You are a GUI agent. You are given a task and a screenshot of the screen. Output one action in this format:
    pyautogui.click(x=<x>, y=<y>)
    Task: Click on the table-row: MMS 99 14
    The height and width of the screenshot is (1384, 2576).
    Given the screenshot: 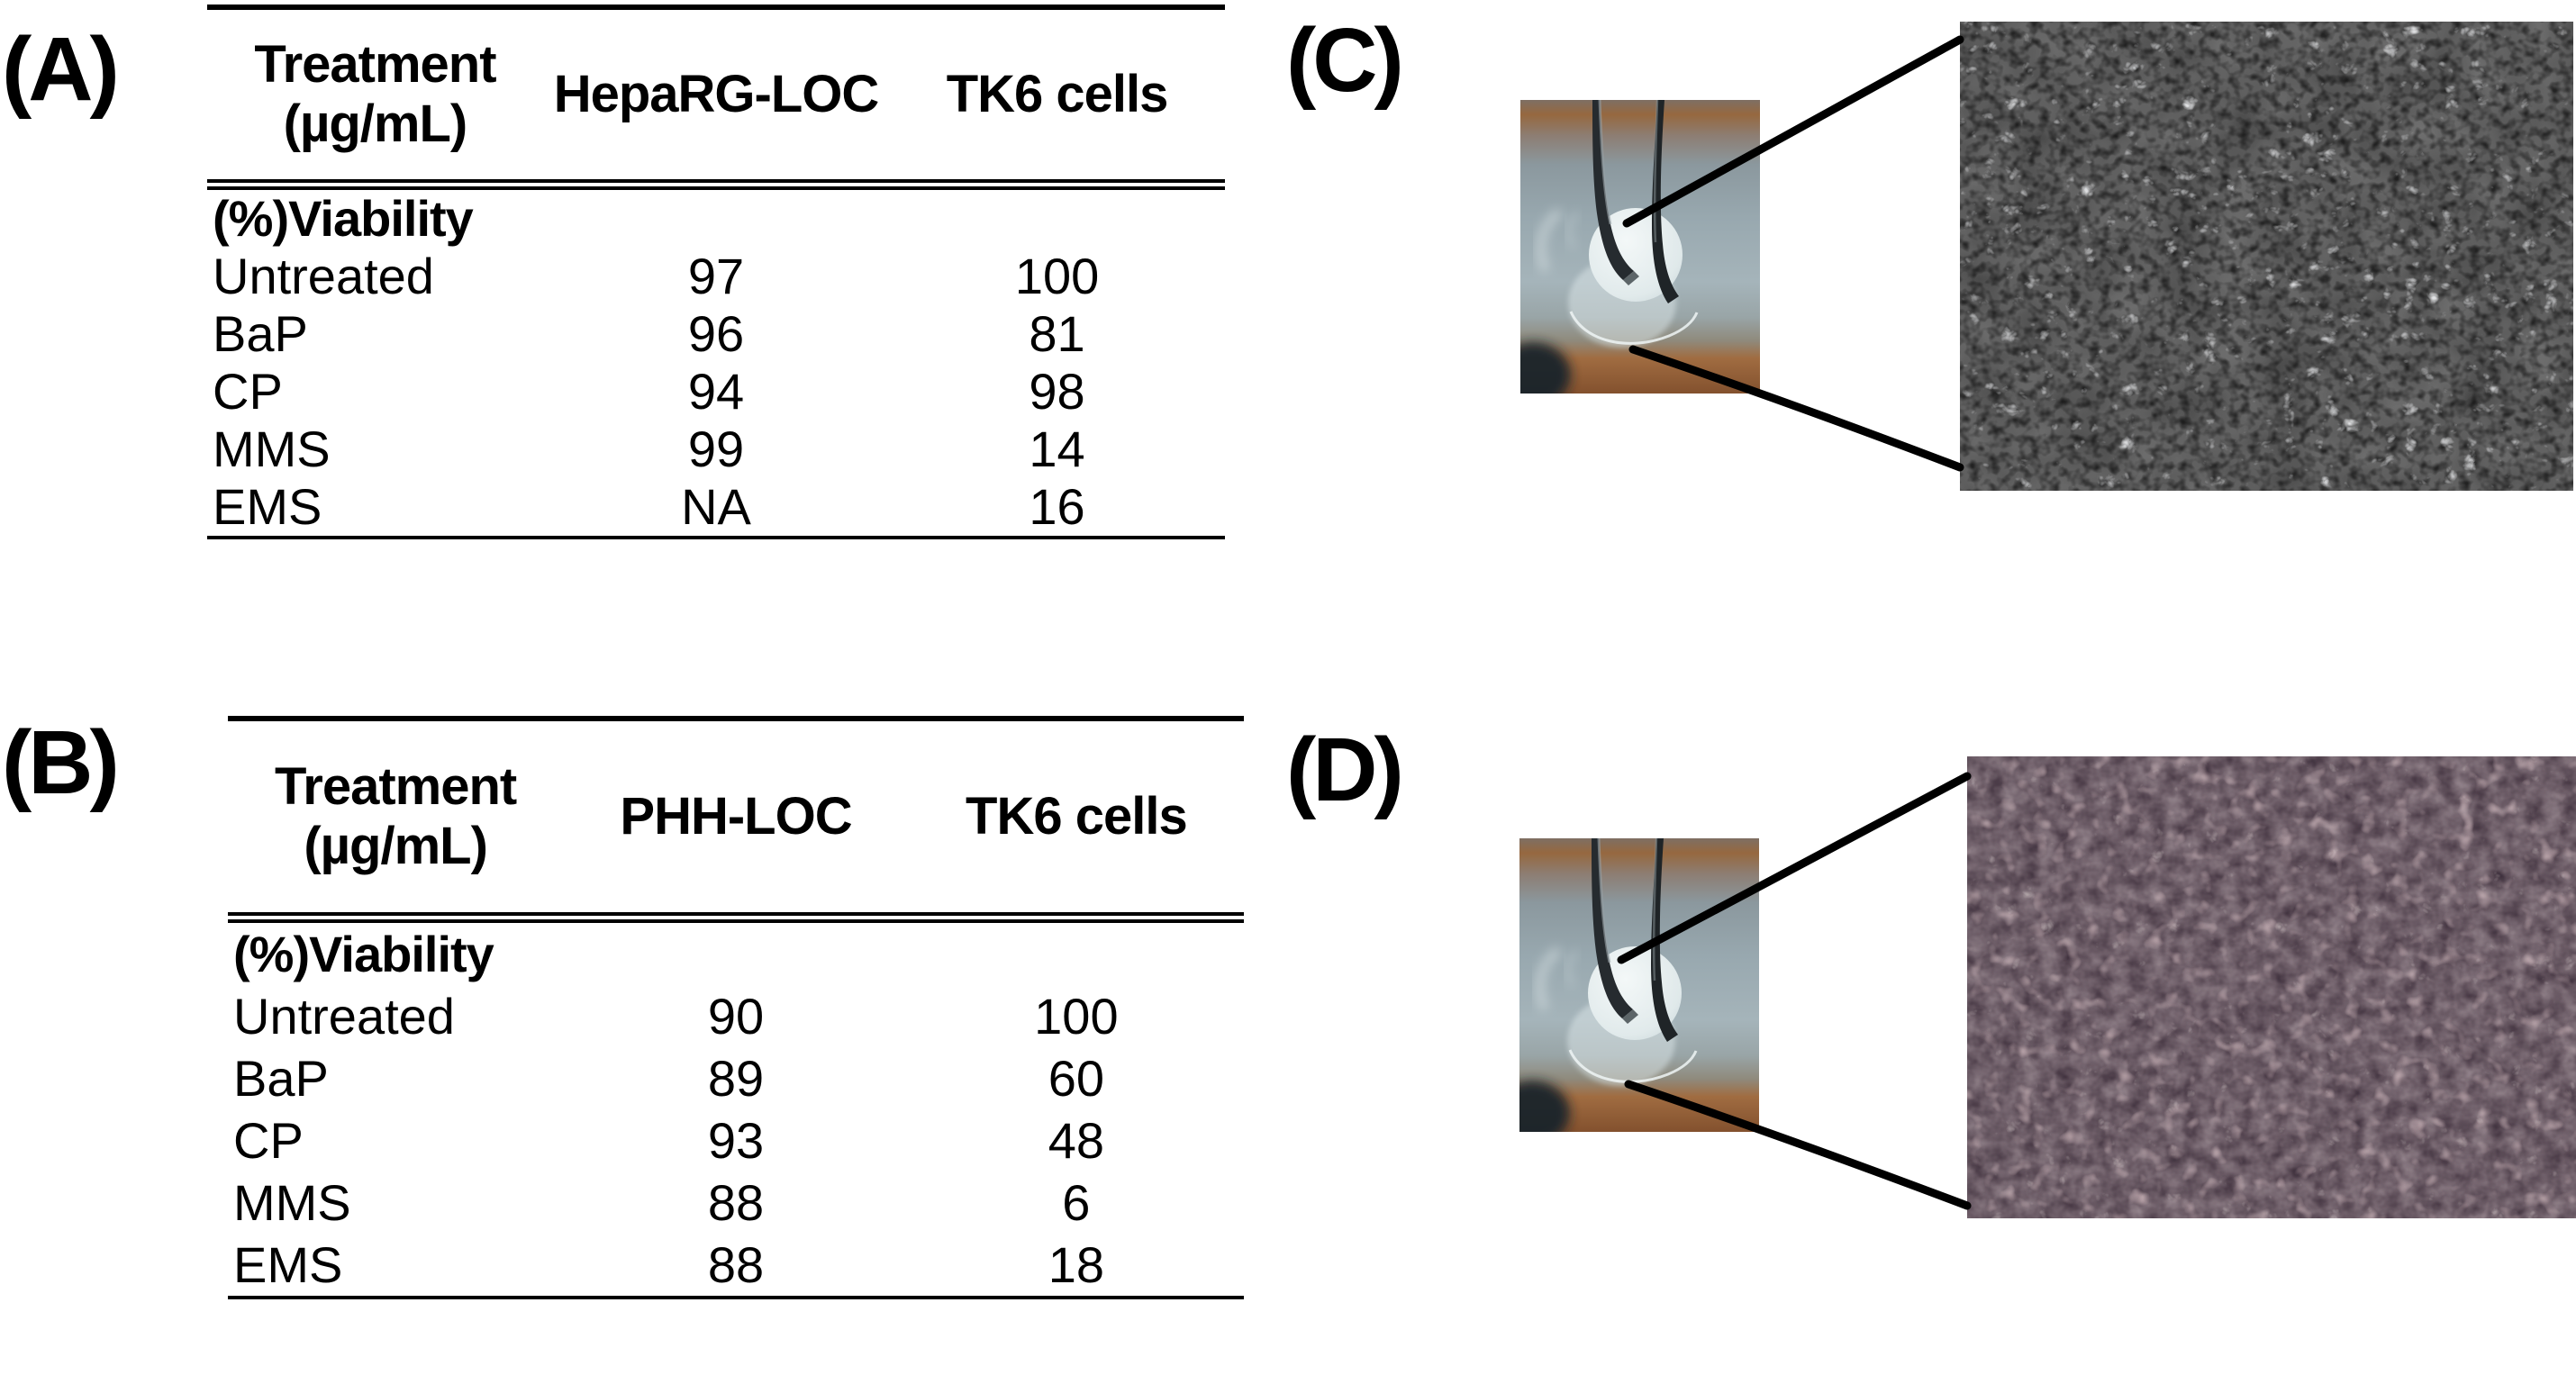 What is the action you would take?
    pyautogui.click(x=716, y=450)
    